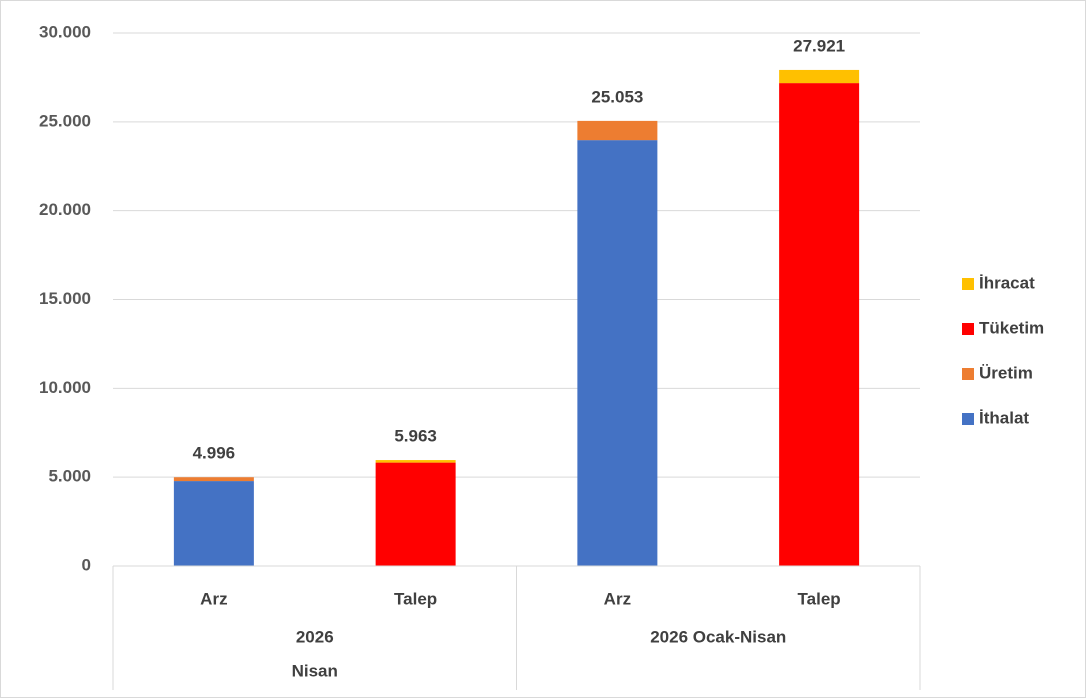 The width and height of the screenshot is (1086, 698). What do you see at coordinates (65, 298) in the screenshot?
I see `y-tick-label: 15.000` at bounding box center [65, 298].